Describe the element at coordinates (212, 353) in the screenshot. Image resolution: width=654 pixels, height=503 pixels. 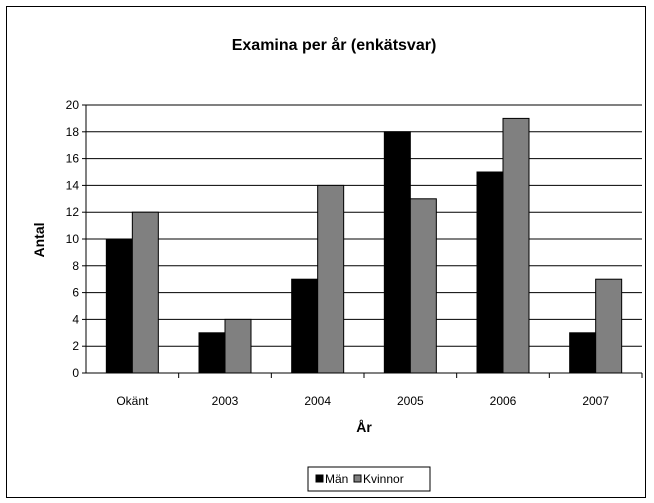
I see `bar-m-n-2003` at that location.